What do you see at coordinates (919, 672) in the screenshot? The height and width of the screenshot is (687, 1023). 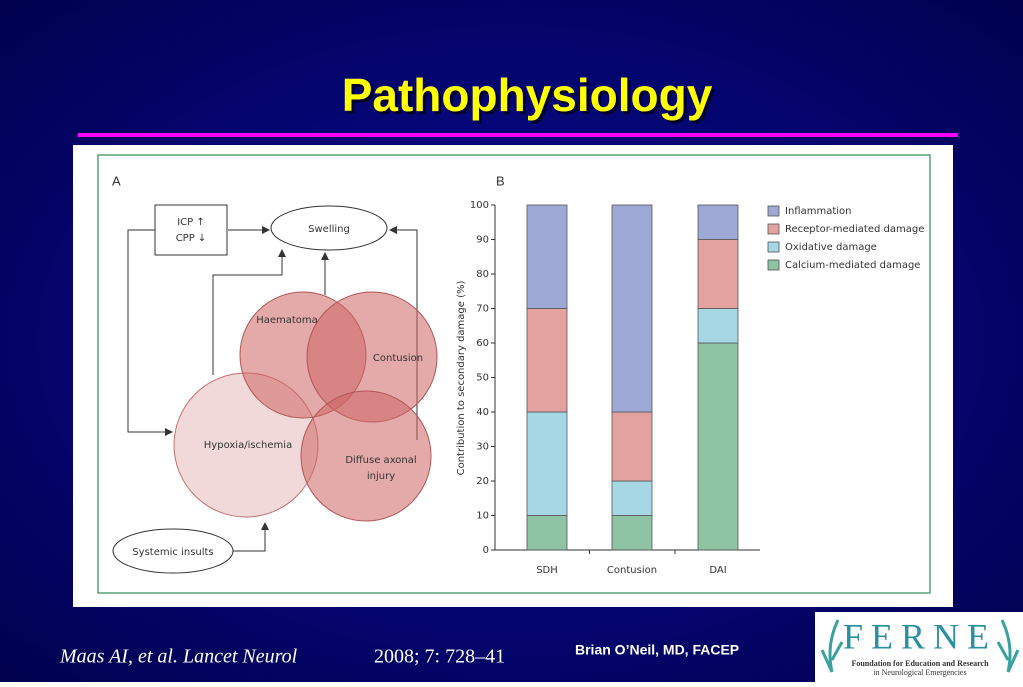 I see `logo-line: in Neurological Emergencies` at bounding box center [919, 672].